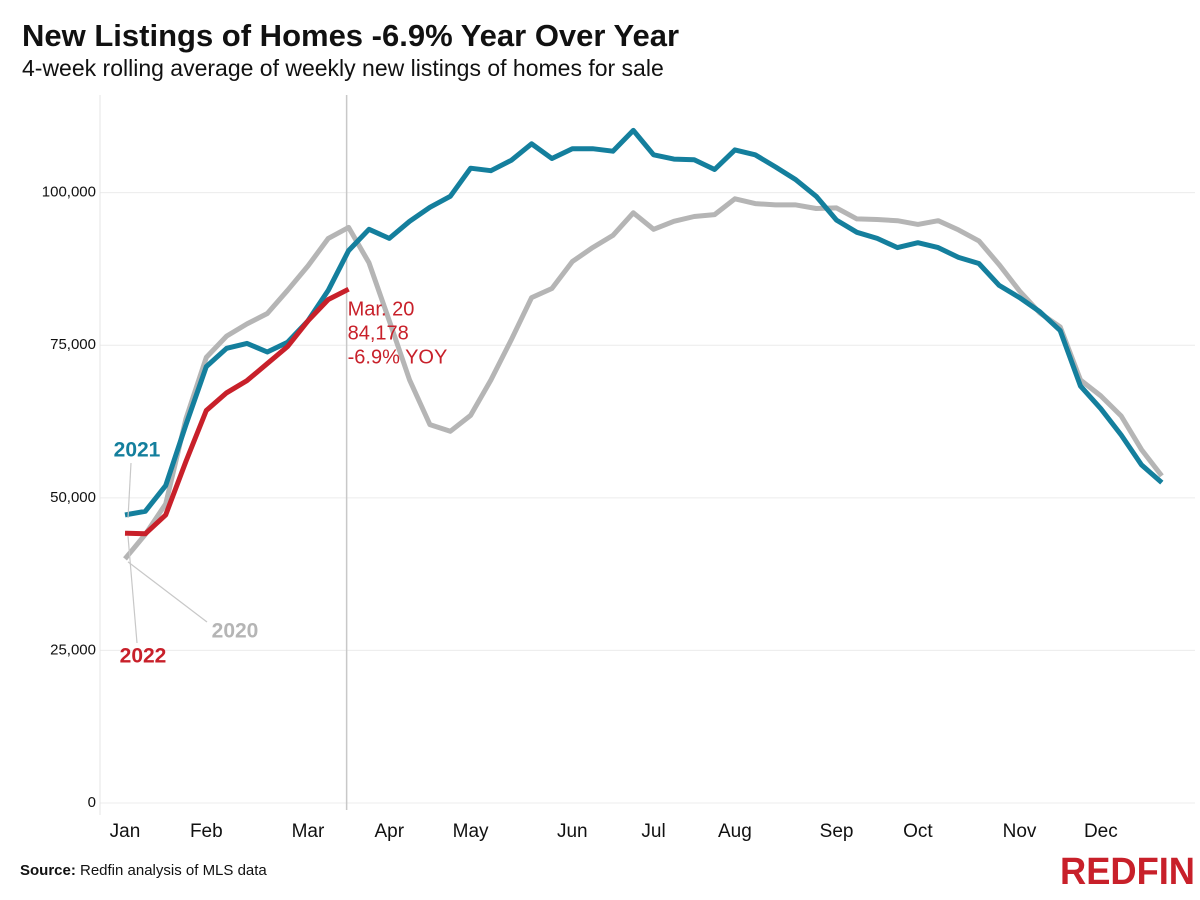 This screenshot has width=1200, height=900. What do you see at coordinates (235, 631) in the screenshot?
I see `series-label: 2020` at bounding box center [235, 631].